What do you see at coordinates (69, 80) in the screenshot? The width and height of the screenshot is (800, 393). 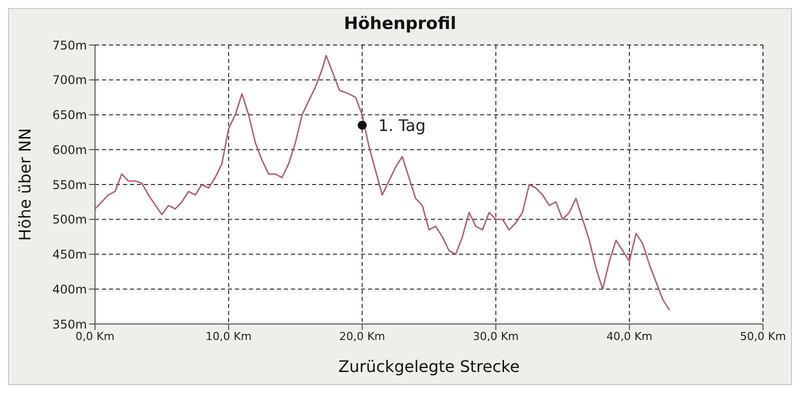 I see `y-tick-label: 700m` at bounding box center [69, 80].